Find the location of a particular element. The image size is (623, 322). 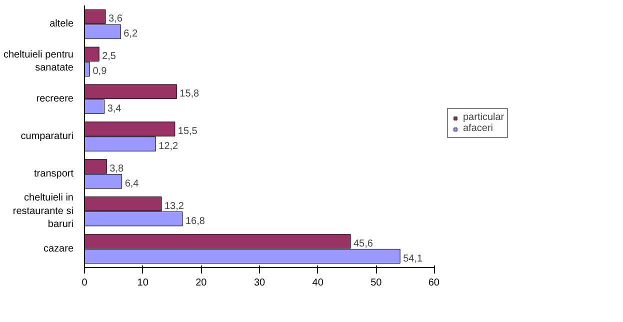

data-label: 3,6 is located at coordinates (115, 19).